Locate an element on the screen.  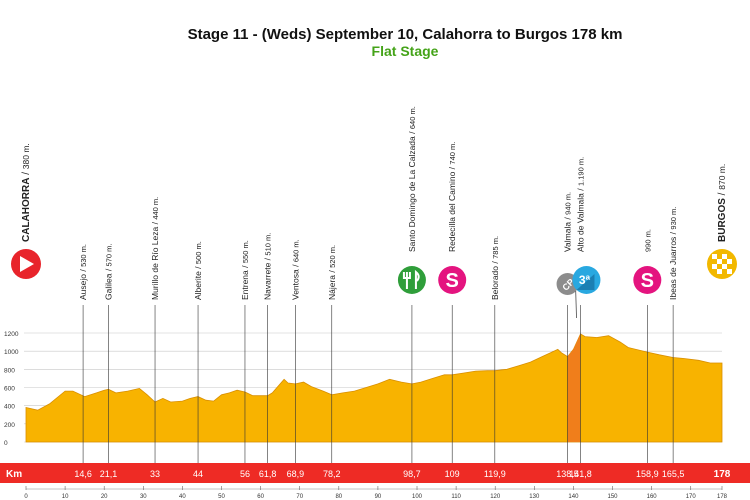
km-label: 61,8 is located at coordinates (268, 474).